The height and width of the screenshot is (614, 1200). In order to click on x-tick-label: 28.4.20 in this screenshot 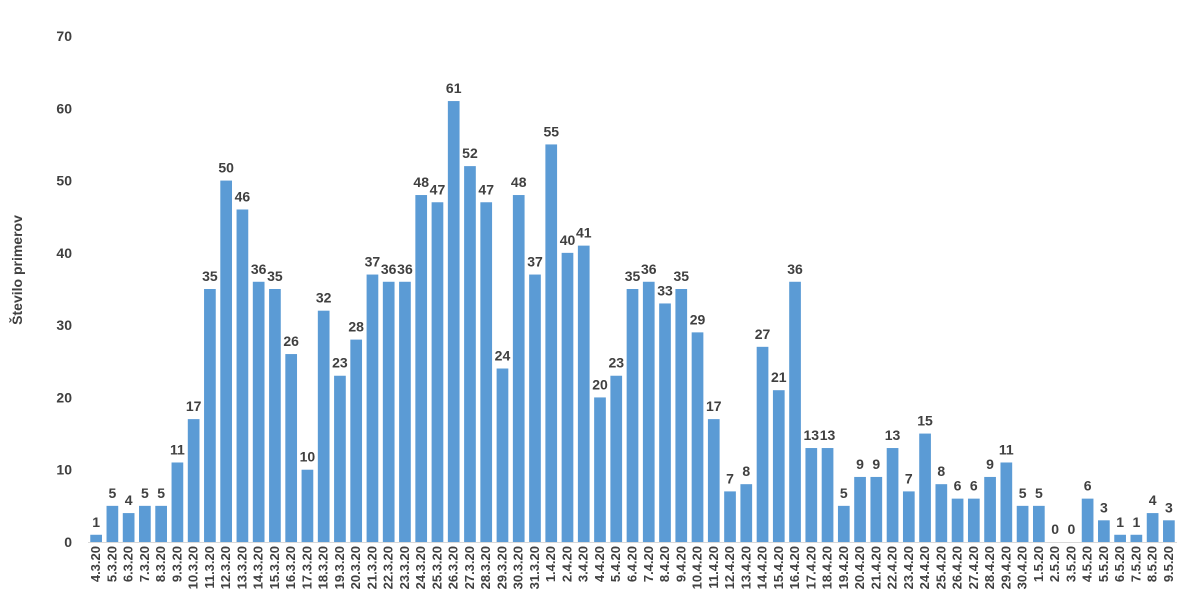, I will do `click(989, 567)`.